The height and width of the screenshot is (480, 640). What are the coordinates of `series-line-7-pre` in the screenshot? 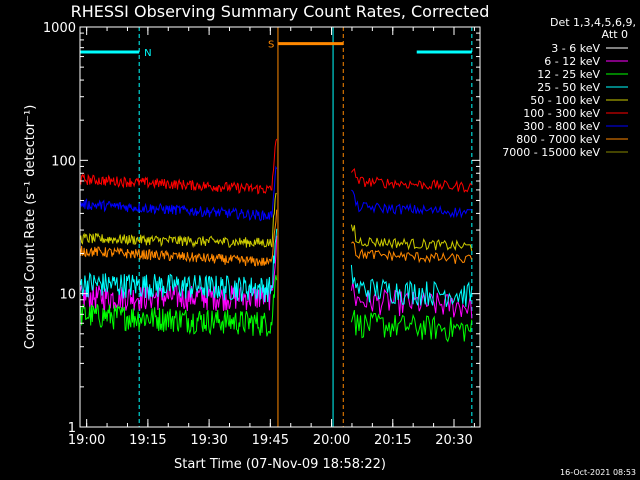 It's located at (178, 238).